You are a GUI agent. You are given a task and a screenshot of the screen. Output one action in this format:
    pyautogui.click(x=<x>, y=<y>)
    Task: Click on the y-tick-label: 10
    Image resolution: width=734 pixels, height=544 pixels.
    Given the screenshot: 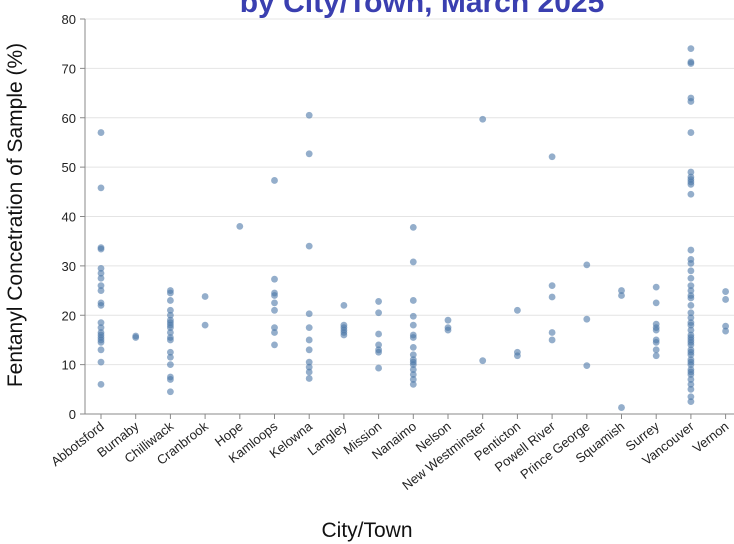 What is the action you would take?
    pyautogui.click(x=69, y=365)
    